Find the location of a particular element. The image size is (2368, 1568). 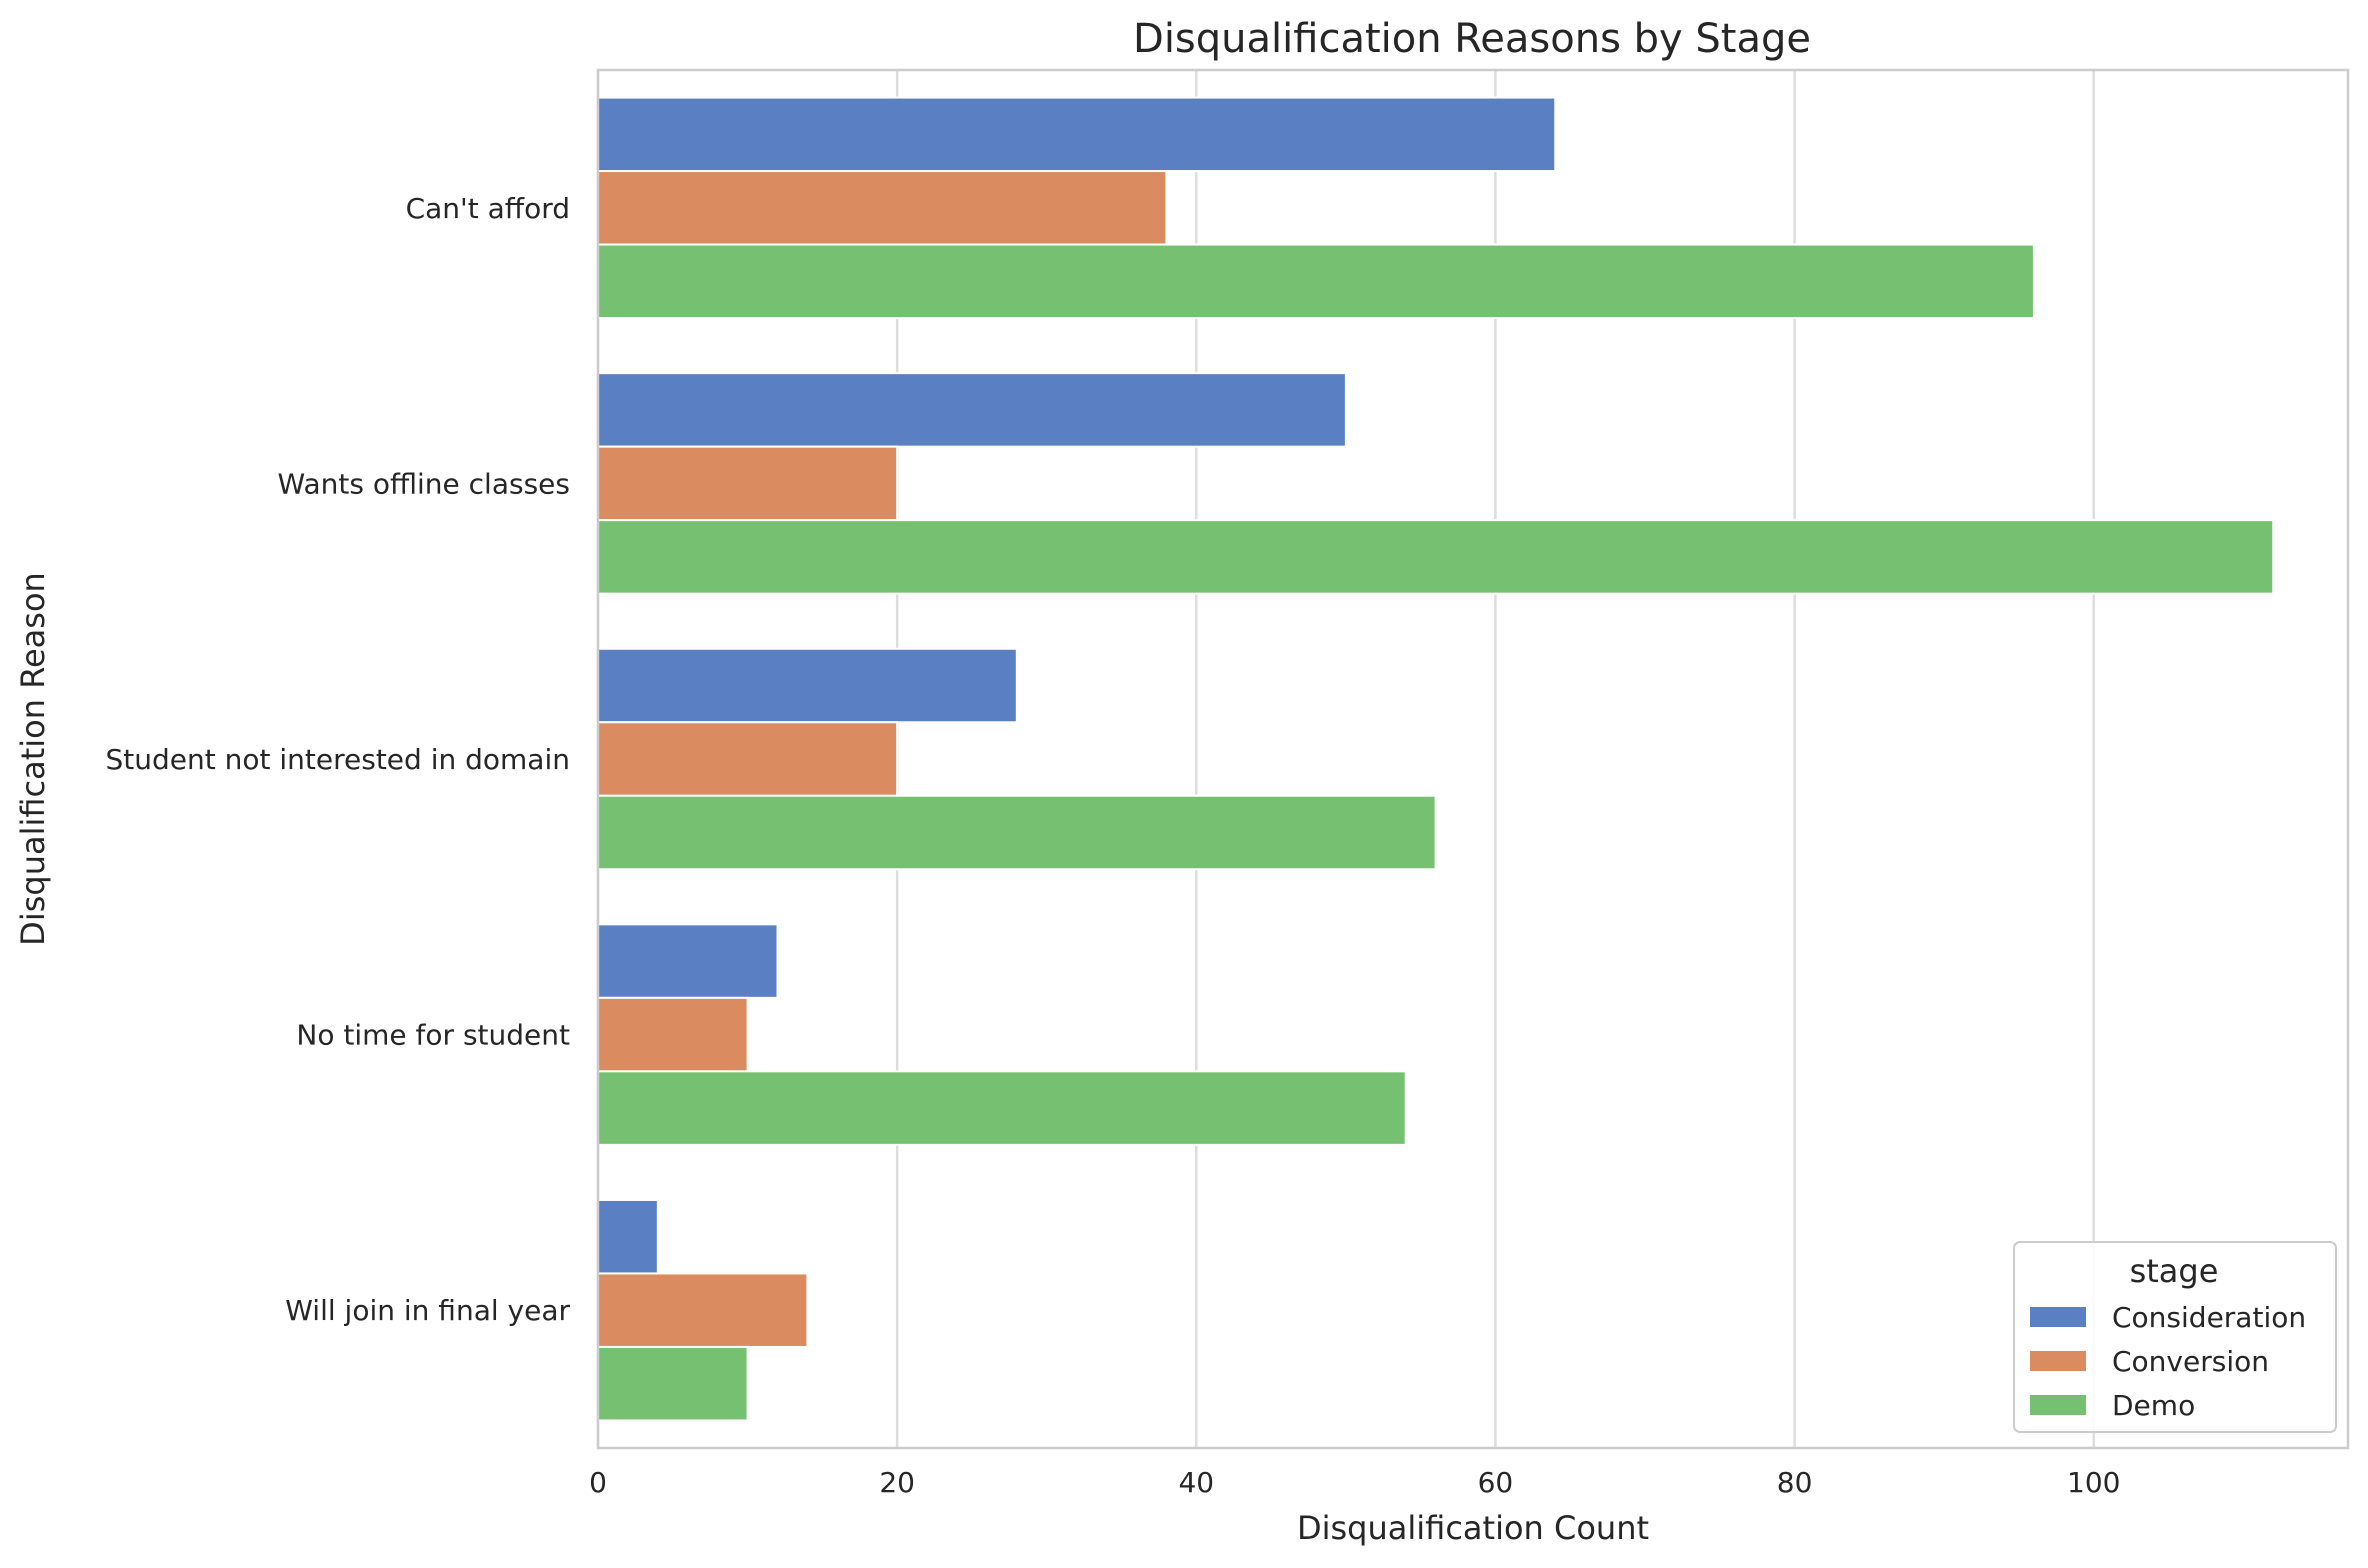

bar-consideration-no-time-for-student is located at coordinates (687, 960).